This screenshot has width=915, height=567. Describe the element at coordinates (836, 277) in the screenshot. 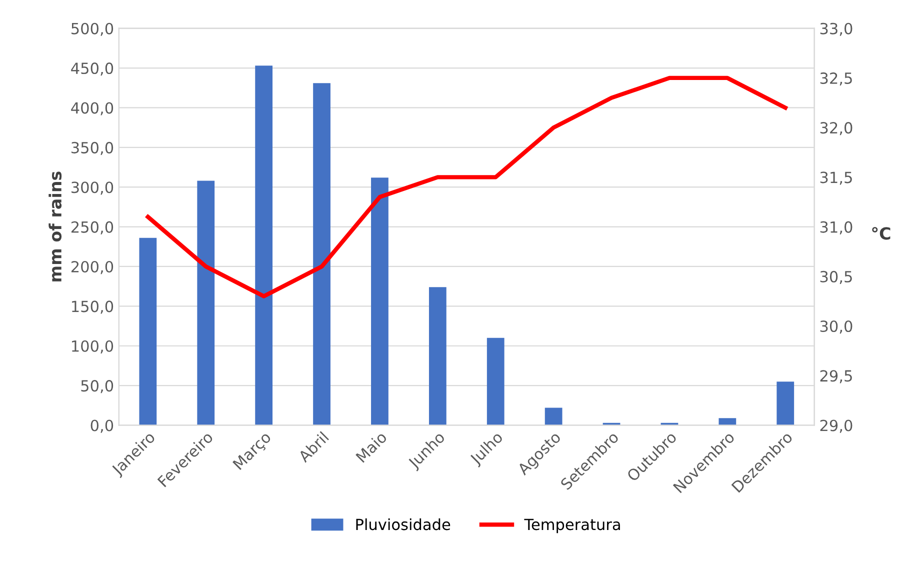

I see `y2-tick-label: 30,5` at that location.